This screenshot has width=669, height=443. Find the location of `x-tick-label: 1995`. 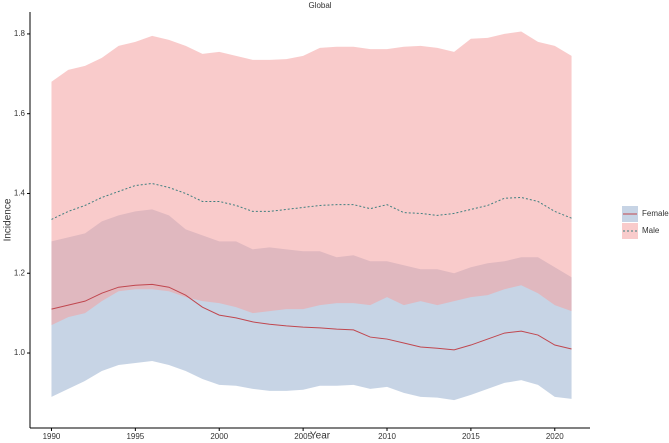

x-tick-label: 1995 is located at coordinates (135, 436).